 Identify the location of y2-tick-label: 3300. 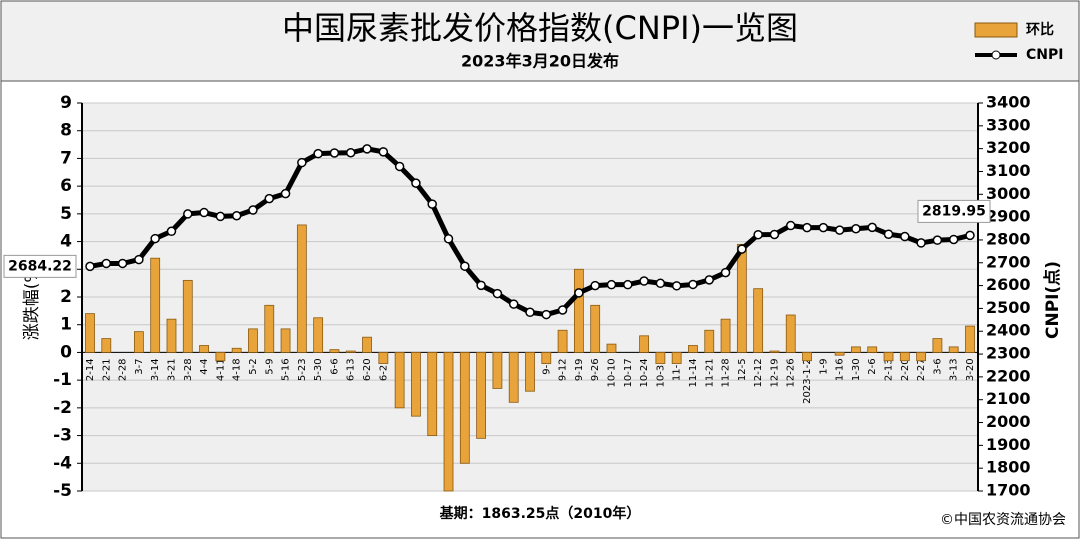
(1008, 124).